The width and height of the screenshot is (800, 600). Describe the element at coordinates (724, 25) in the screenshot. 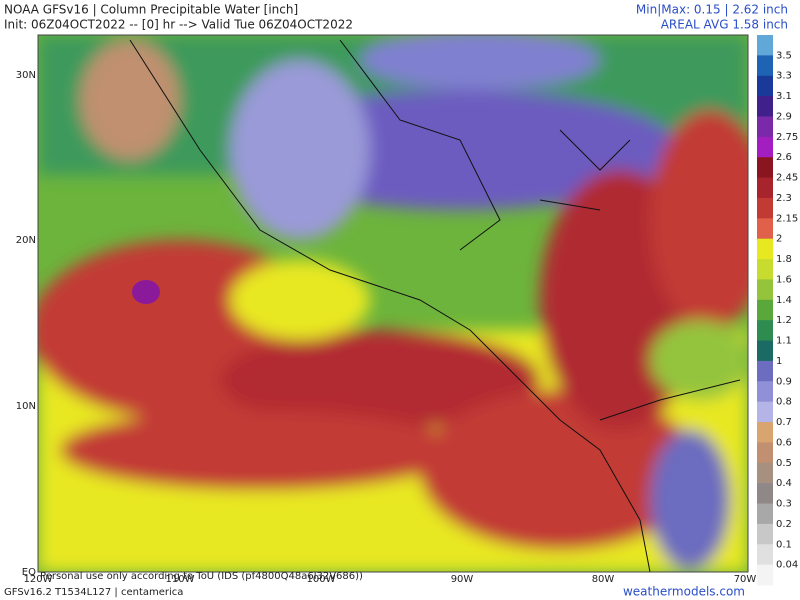

I see `areal-avg: AREAL AVG 1.58 inch` at that location.